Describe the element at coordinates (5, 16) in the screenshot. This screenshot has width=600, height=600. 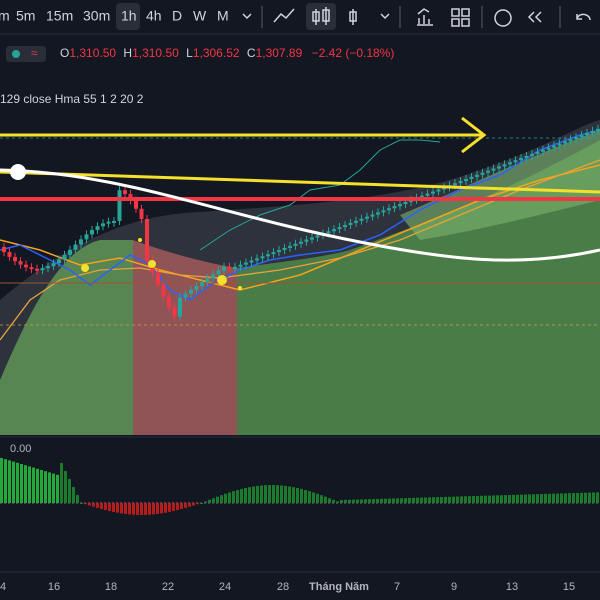
I see `timeframe-button: m` at that location.